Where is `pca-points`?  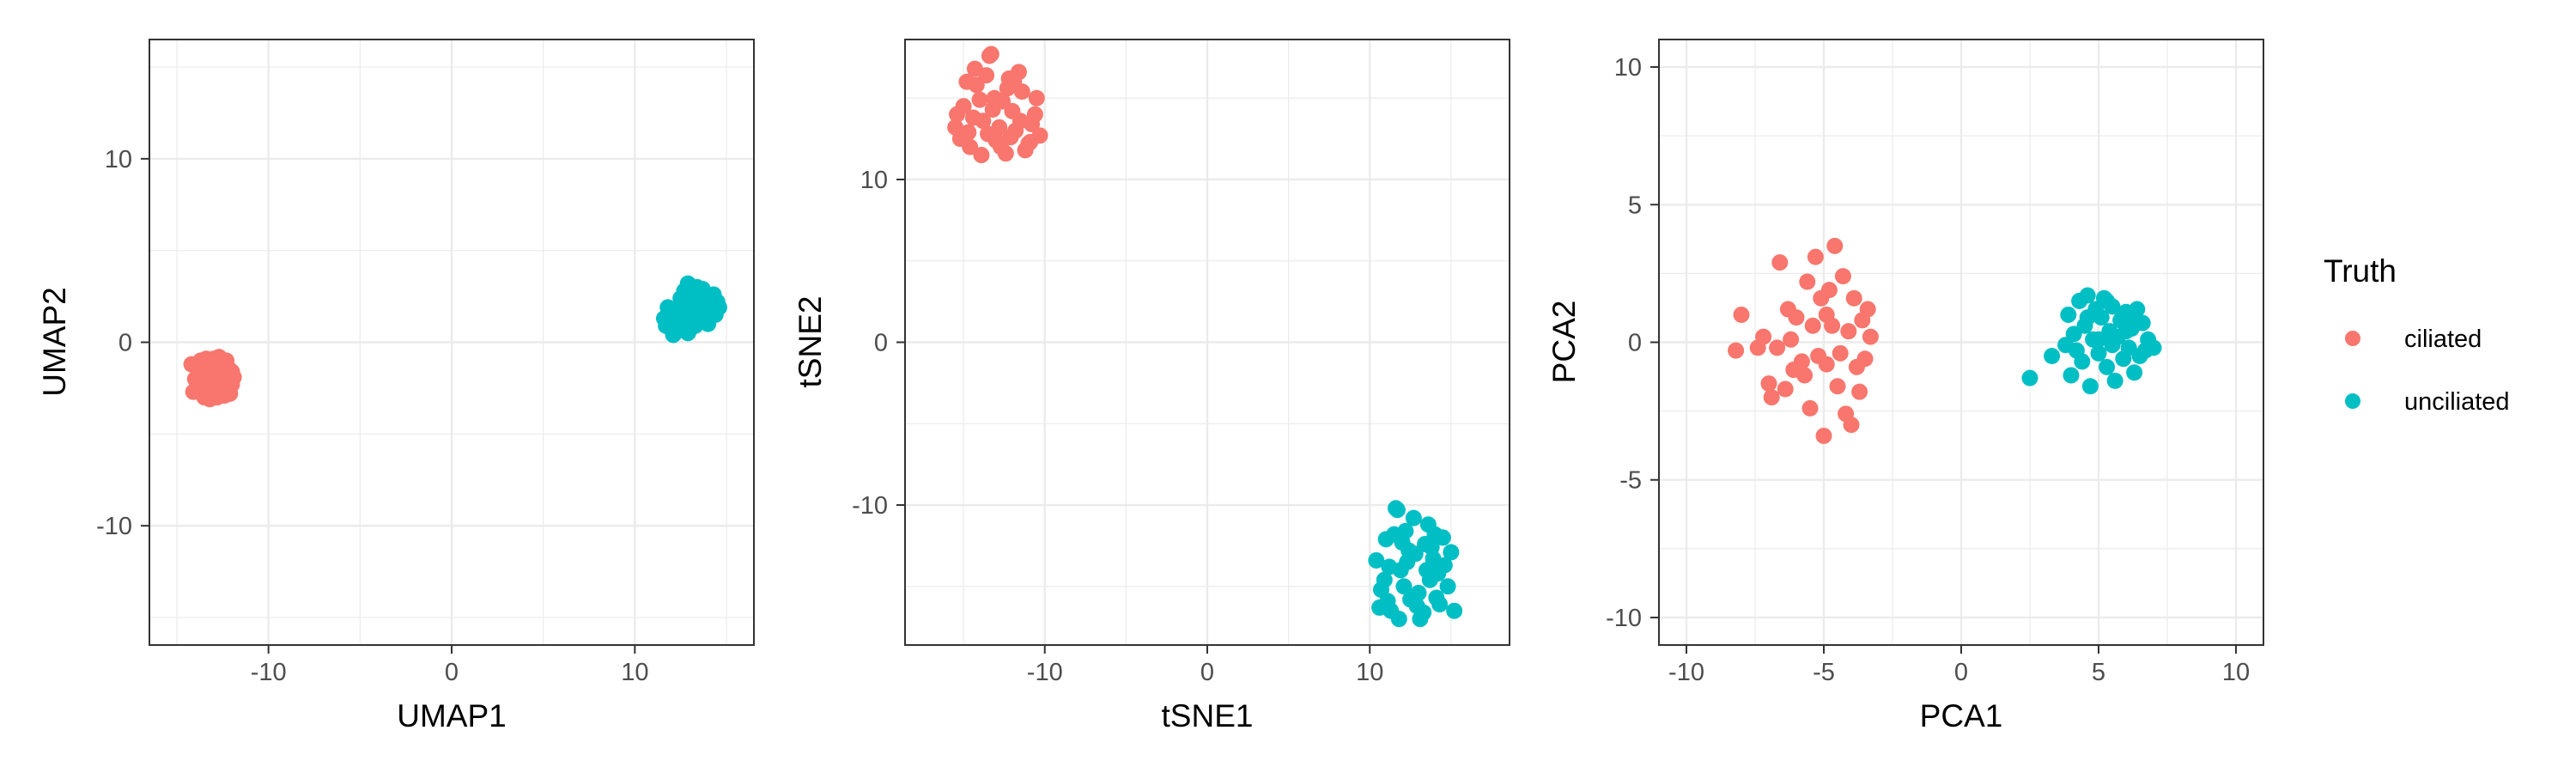
pca-points is located at coordinates (1945, 340).